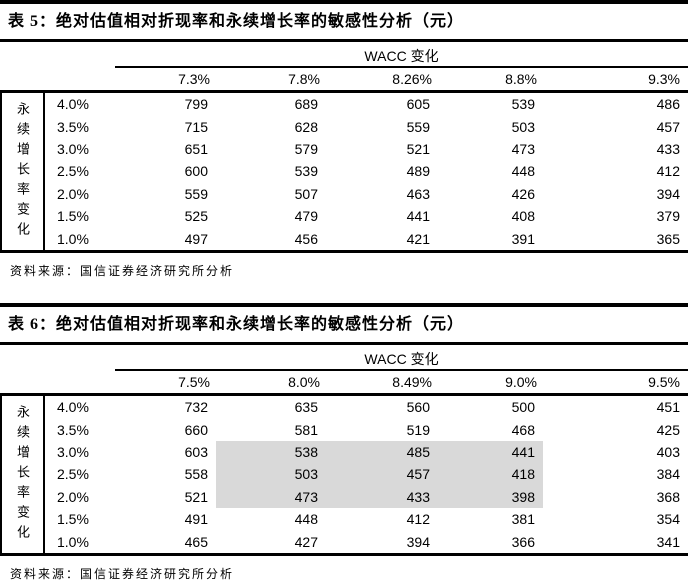 The height and width of the screenshot is (582, 688). What do you see at coordinates (196, 519) in the screenshot?
I see `value-cell: 491` at bounding box center [196, 519].